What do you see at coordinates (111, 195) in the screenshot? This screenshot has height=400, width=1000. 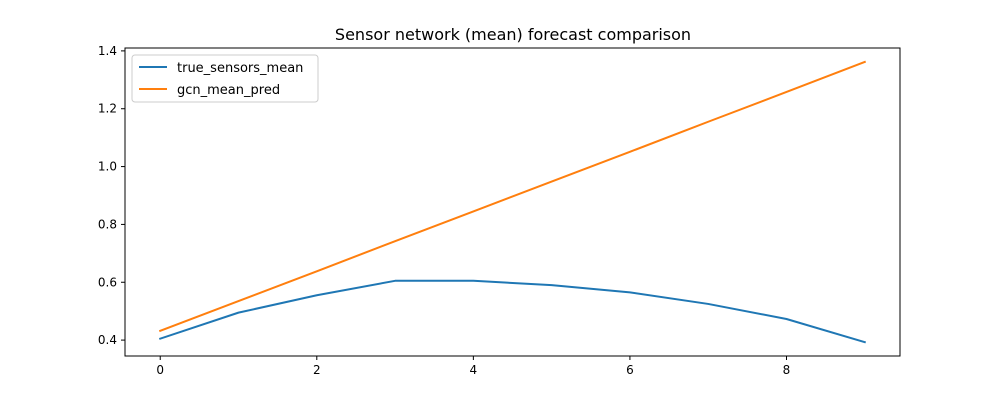 I see `y-axis: 0.4 0.6 0.8 1.0 1.2 1.4` at bounding box center [111, 195].